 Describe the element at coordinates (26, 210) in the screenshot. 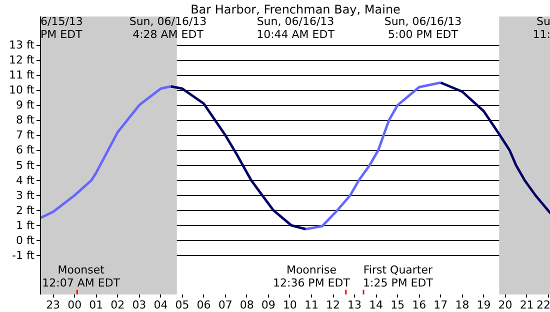

I see `y-tick-label: 2 ft` at that location.